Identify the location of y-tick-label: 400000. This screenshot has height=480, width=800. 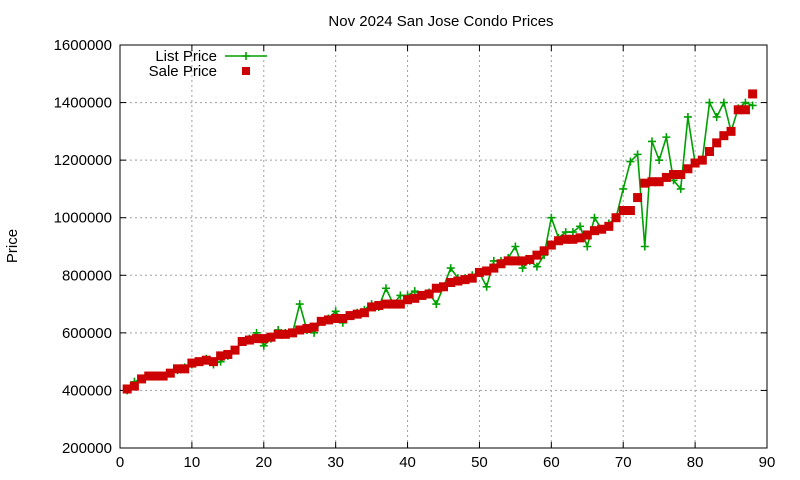
(87, 390).